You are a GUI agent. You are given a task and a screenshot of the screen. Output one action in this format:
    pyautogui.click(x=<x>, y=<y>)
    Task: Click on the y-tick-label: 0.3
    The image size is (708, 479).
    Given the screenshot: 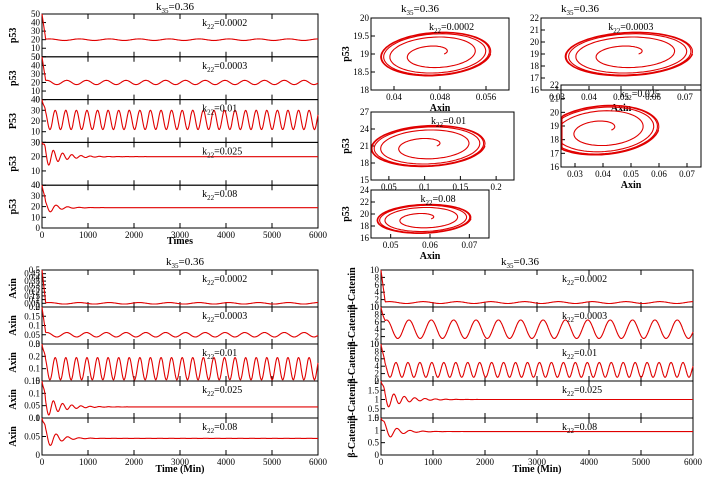 What is the action you would take?
    pyautogui.click(x=35, y=285)
    